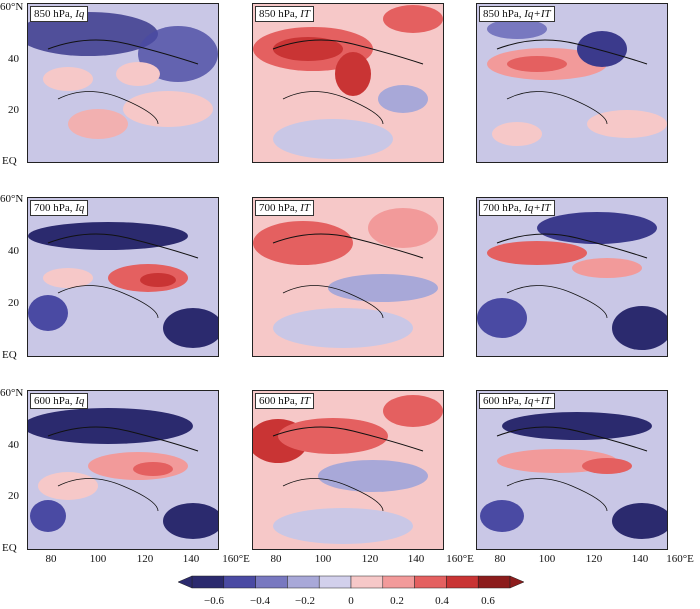  I want to click on colorbar-tick: 0.2, so click(397, 601).